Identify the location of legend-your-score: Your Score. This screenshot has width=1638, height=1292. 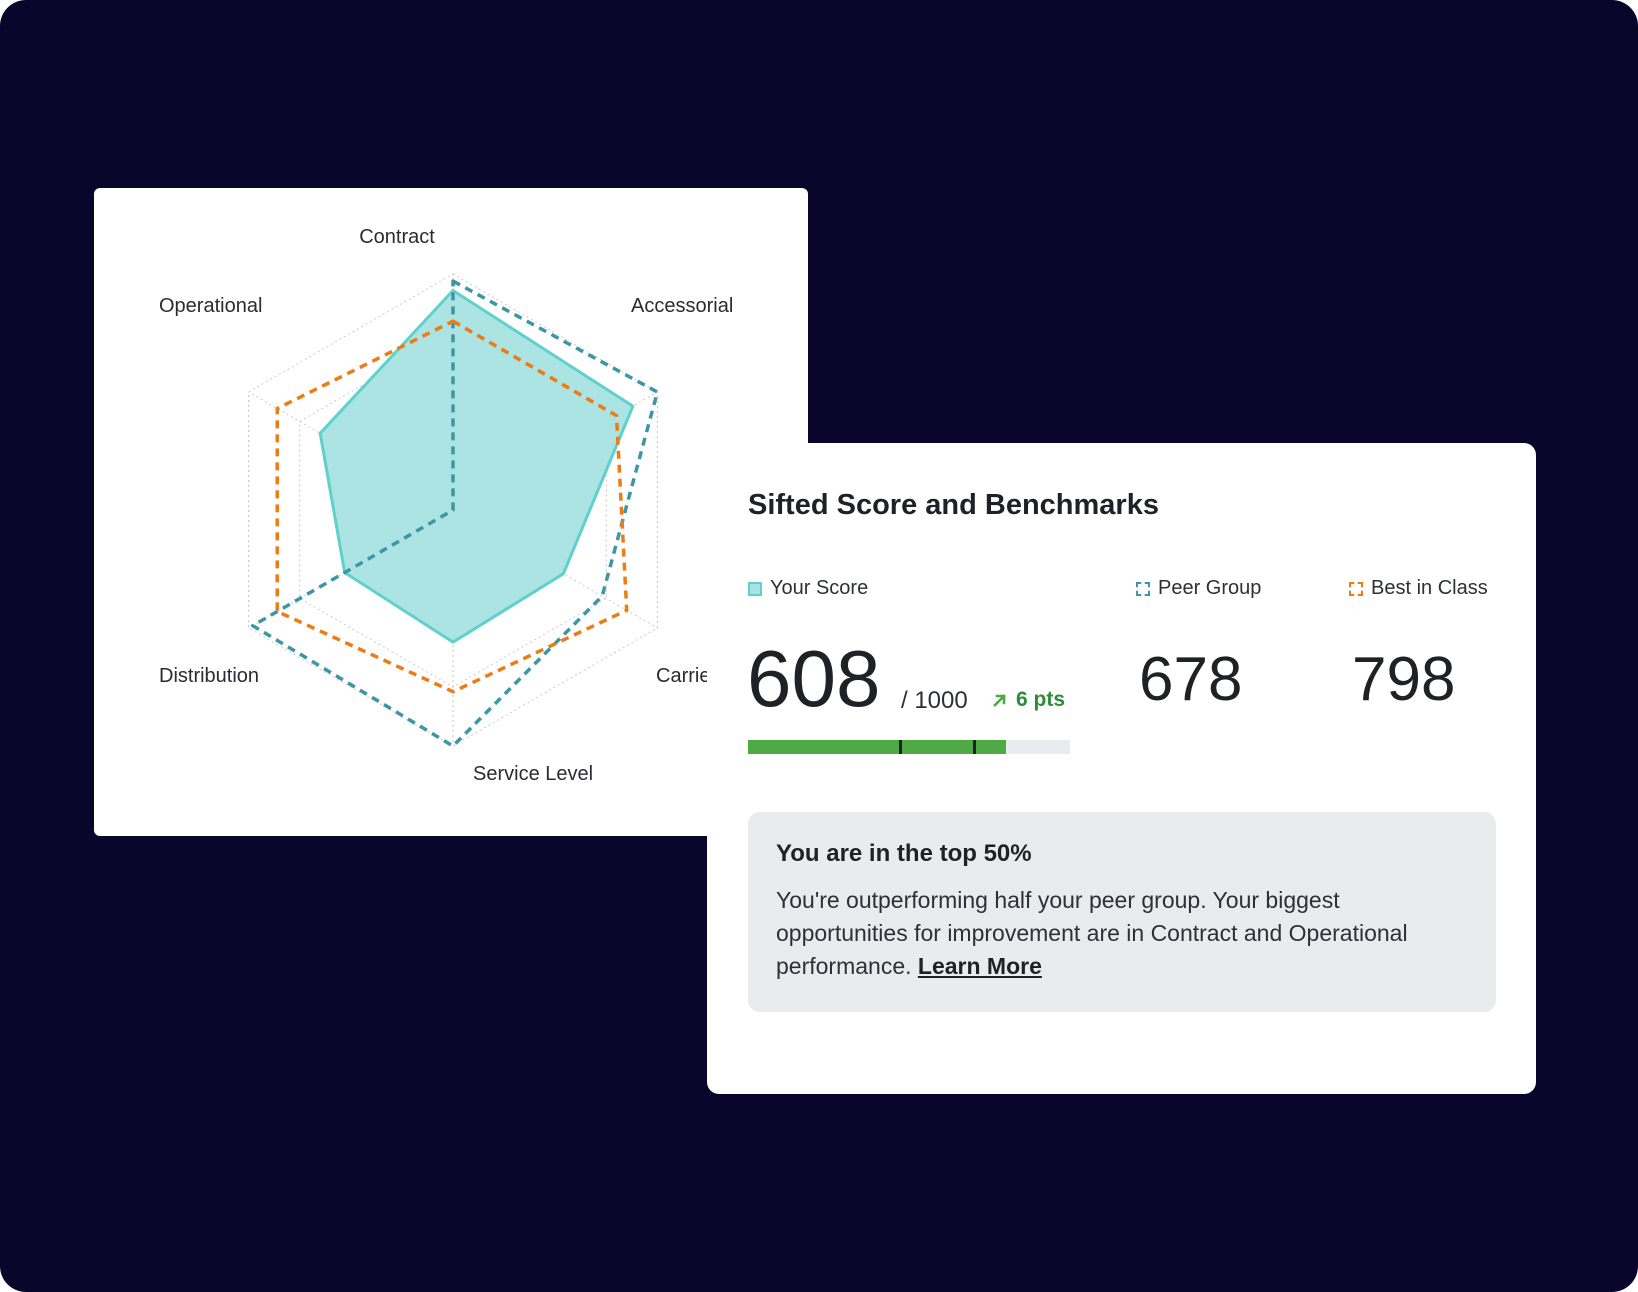
(808, 588).